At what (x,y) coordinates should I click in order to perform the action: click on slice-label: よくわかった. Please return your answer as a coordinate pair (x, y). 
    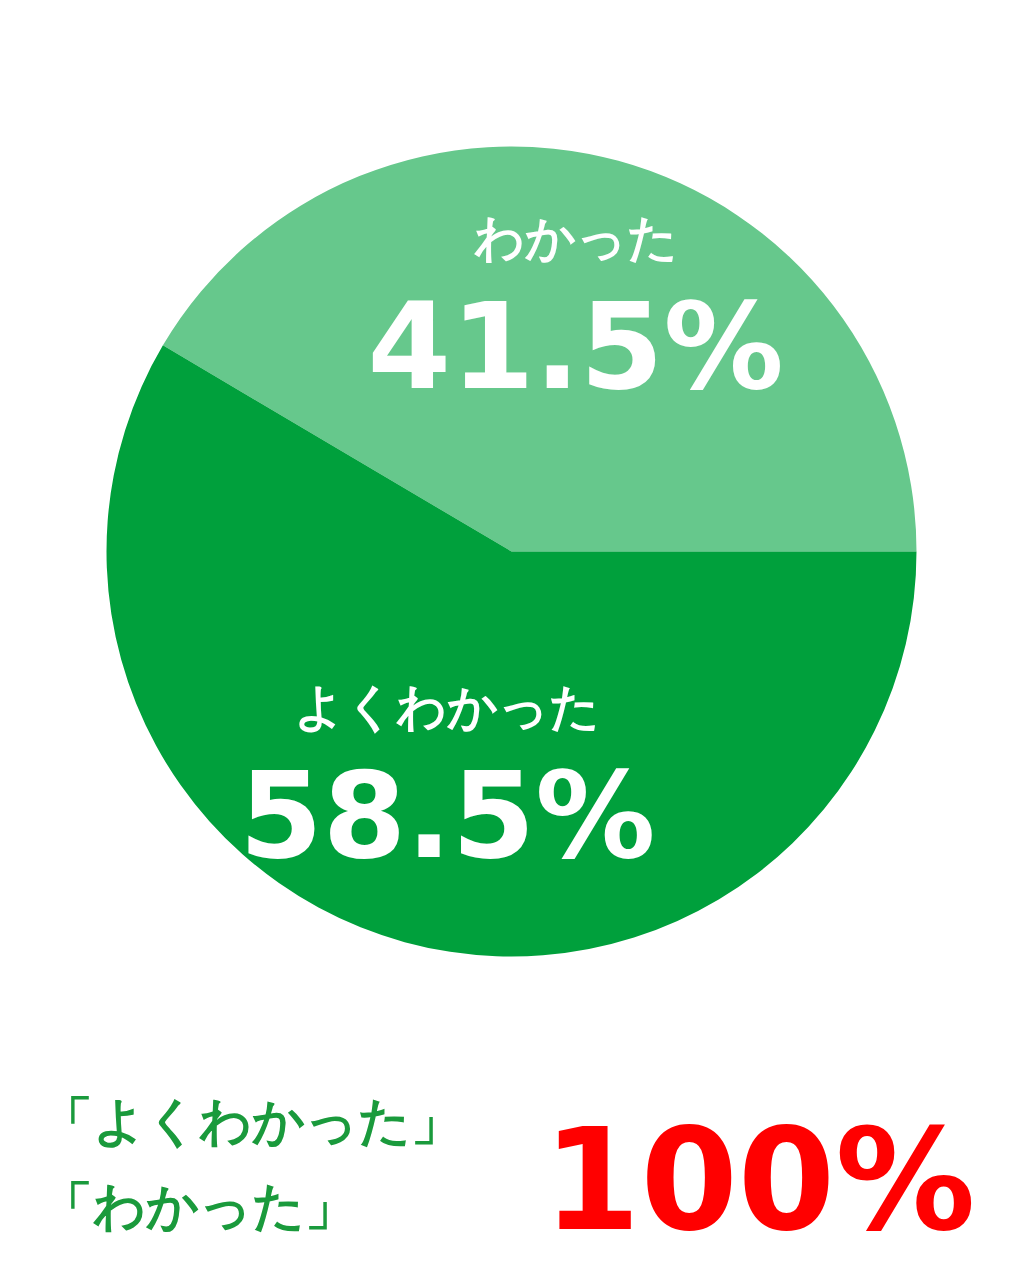
    Looking at the image, I should click on (447, 706).